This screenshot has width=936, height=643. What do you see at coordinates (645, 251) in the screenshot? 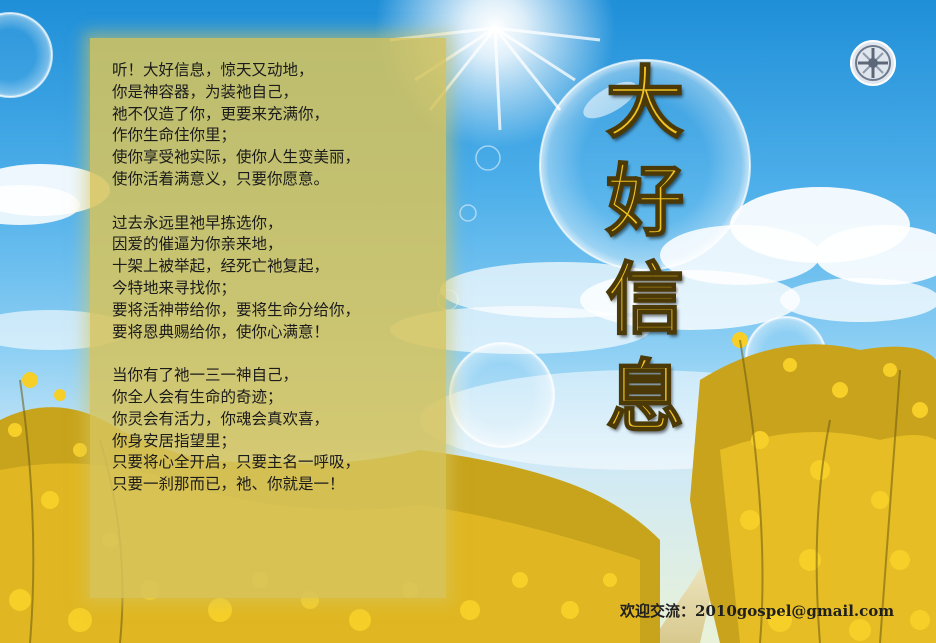
I see `poster-title: 大 好 信 息` at bounding box center [645, 251].